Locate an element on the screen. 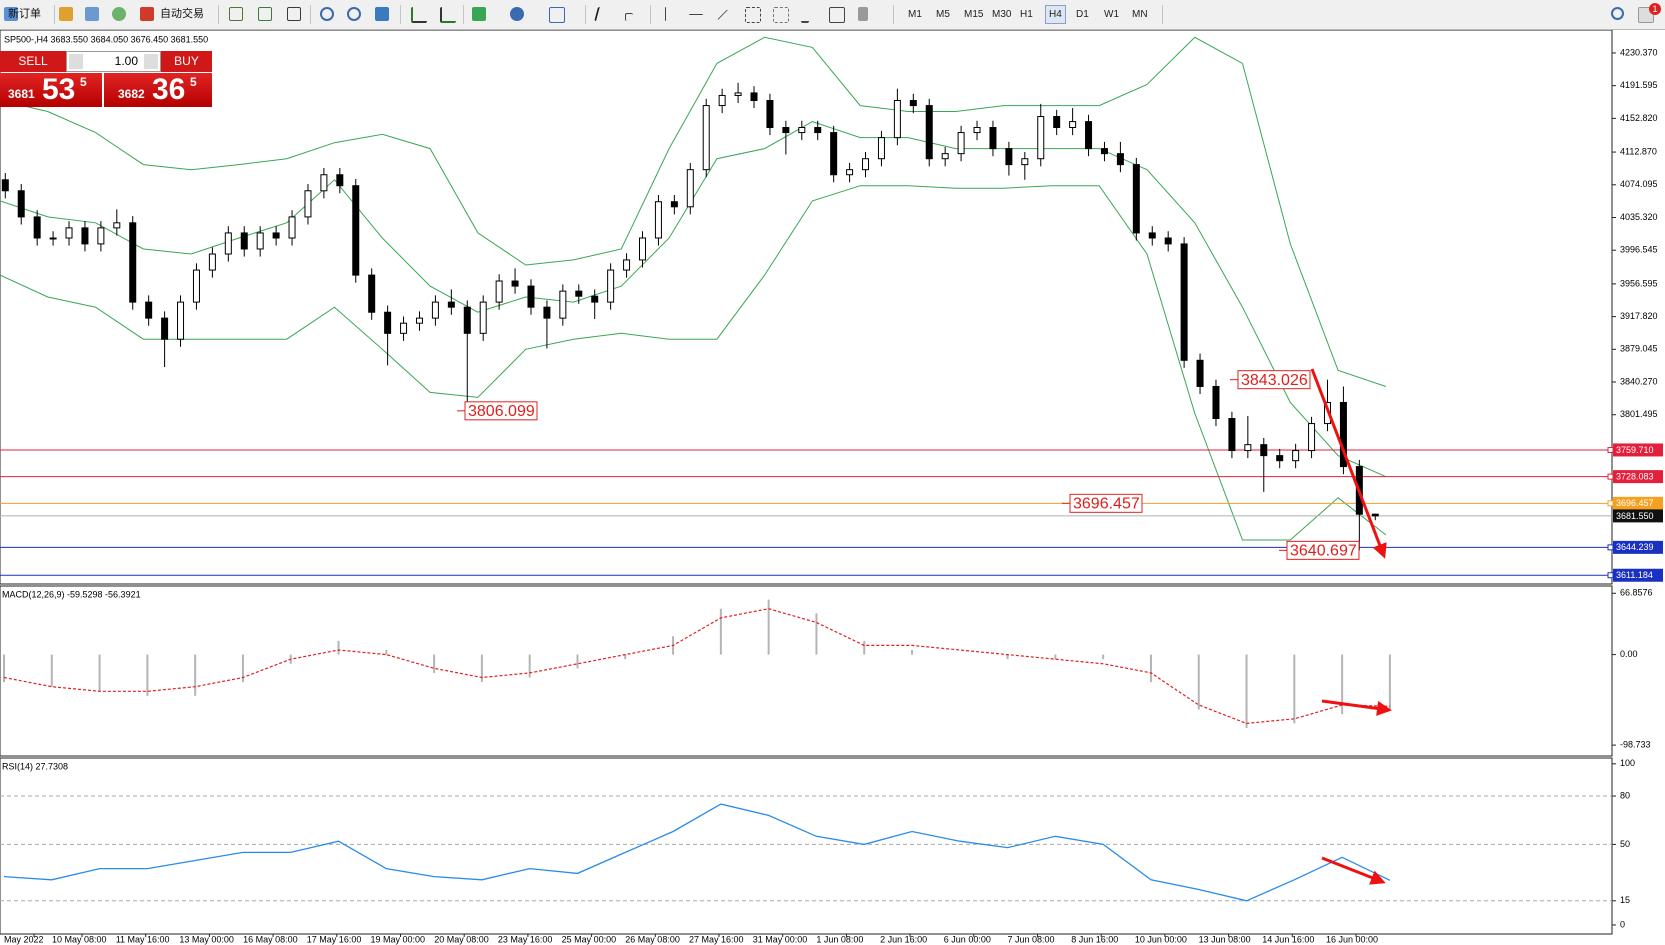 The width and height of the screenshot is (1665, 945). x-tick-label: 1 Jun 08:00 is located at coordinates (839, 939).